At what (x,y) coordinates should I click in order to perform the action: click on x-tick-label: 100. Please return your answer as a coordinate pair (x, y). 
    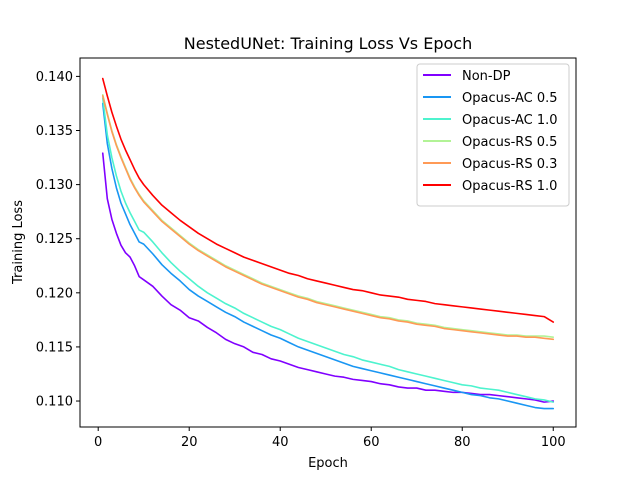
    Looking at the image, I should click on (553, 442).